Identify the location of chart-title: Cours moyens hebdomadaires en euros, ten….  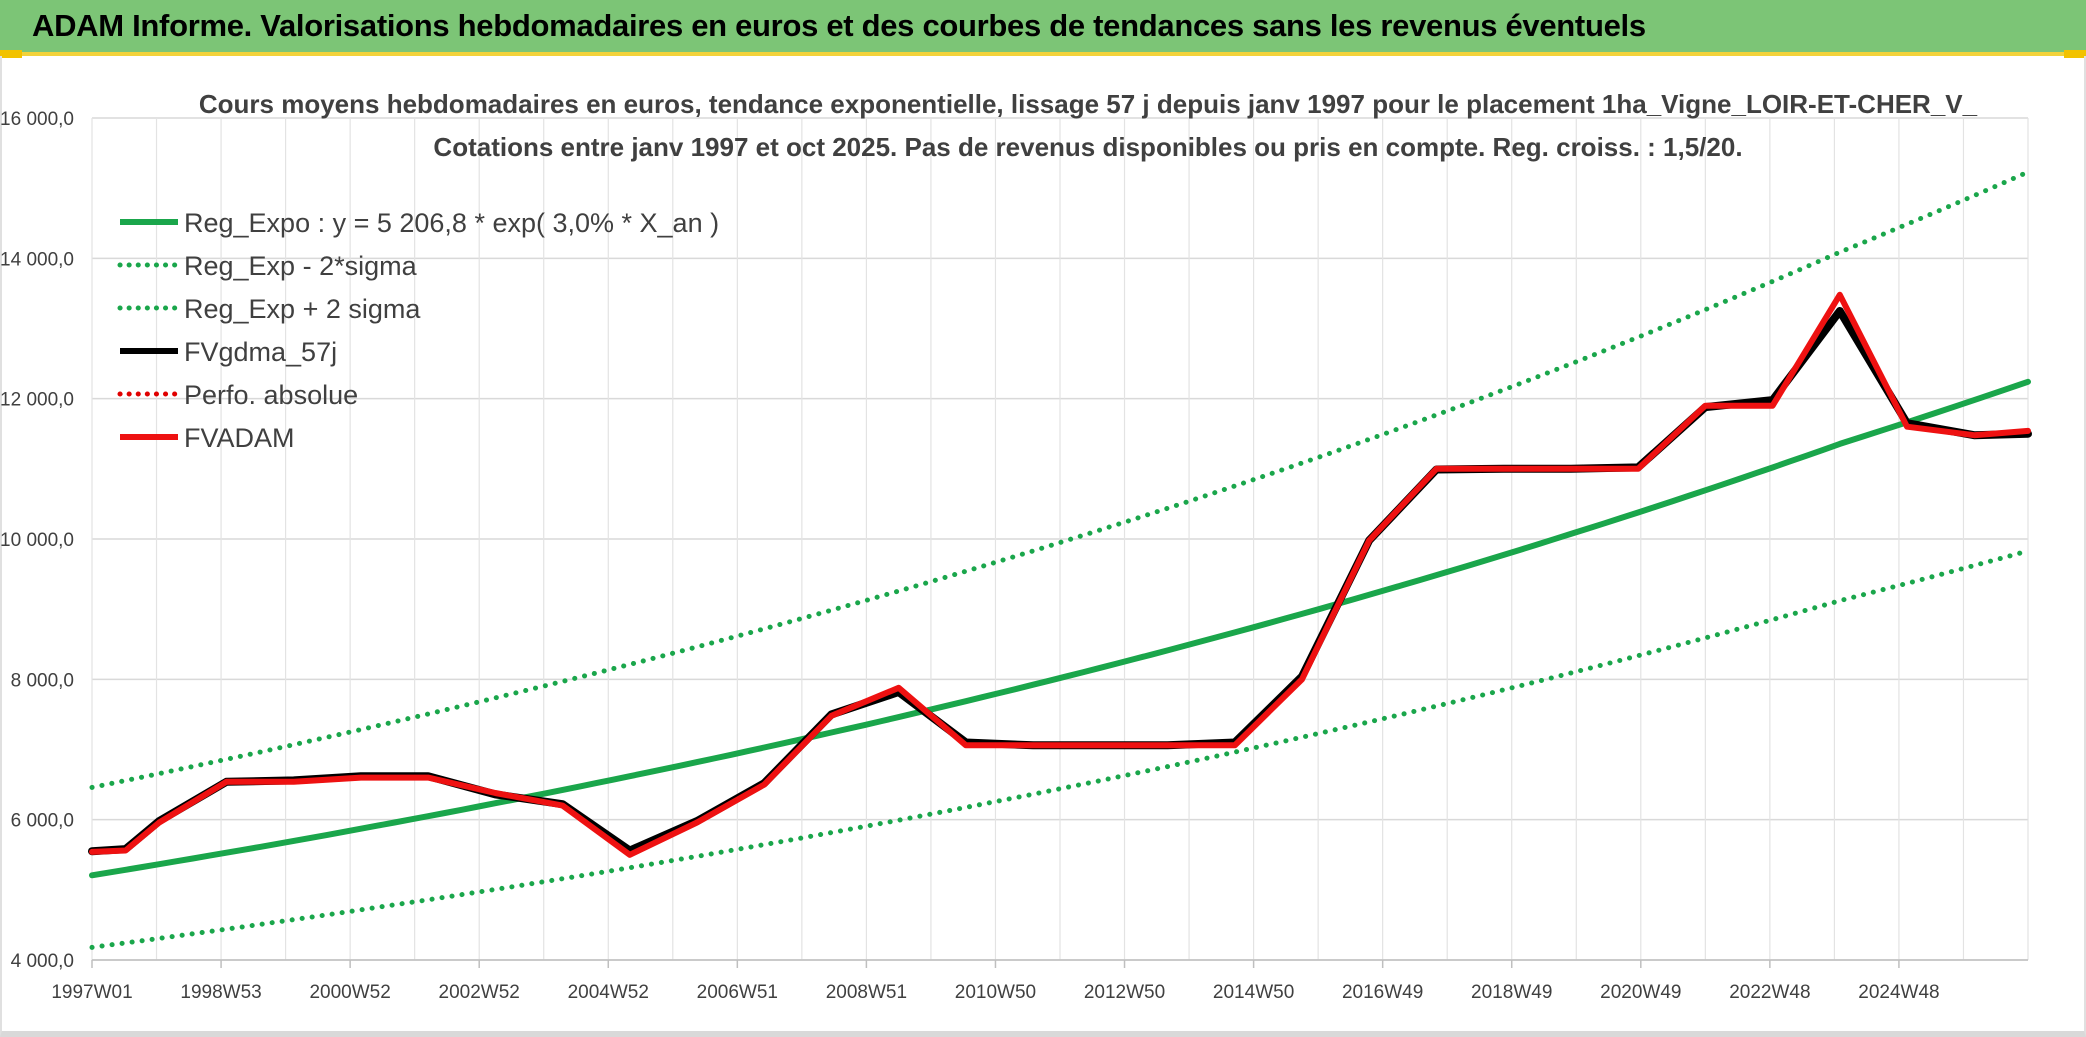
(1088, 104).